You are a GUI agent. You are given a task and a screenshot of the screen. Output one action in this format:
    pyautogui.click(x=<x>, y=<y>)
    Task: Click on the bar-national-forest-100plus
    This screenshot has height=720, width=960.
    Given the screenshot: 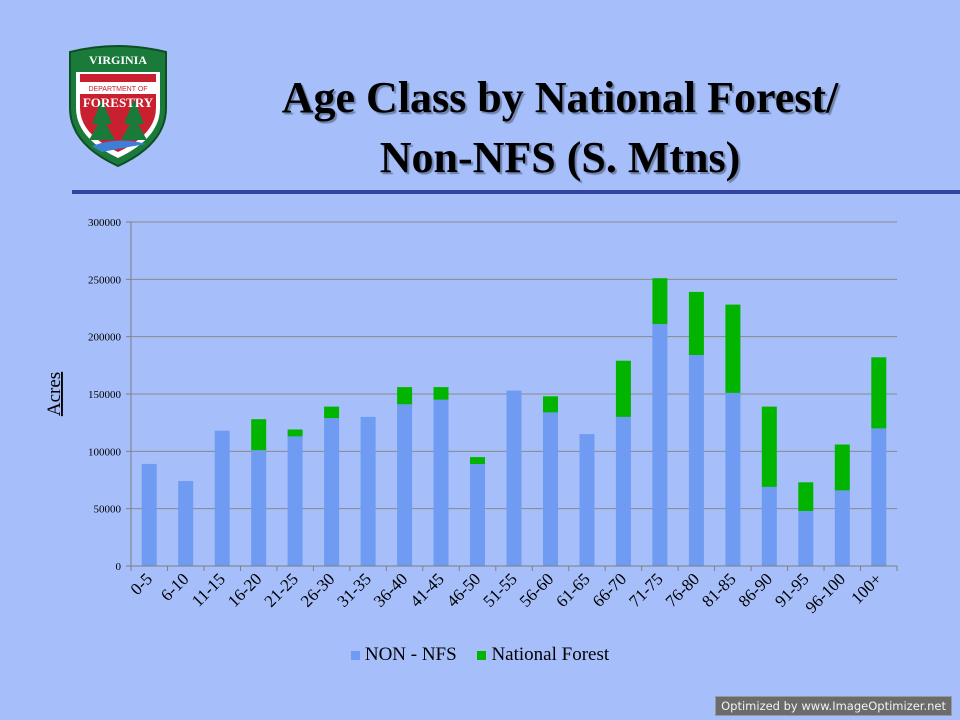 What is the action you would take?
    pyautogui.click(x=879, y=393)
    